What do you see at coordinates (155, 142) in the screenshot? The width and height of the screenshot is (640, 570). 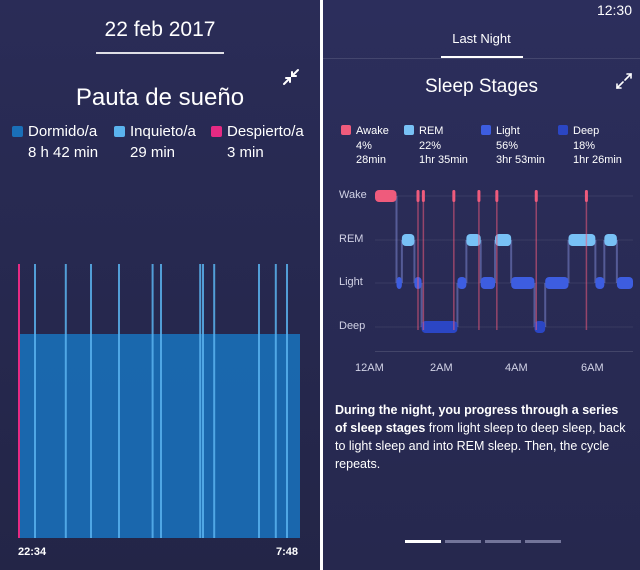 I see `legend-restless: Inquieto/a 29 min` at bounding box center [155, 142].